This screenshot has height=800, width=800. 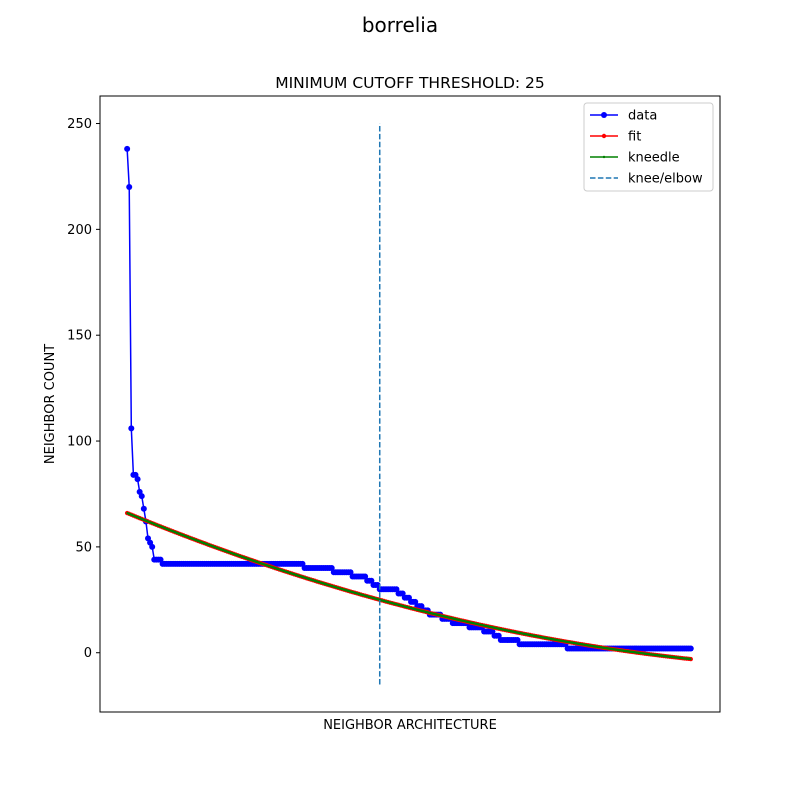 What do you see at coordinates (79, 230) in the screenshot?
I see `y-tick-label: 200` at bounding box center [79, 230].